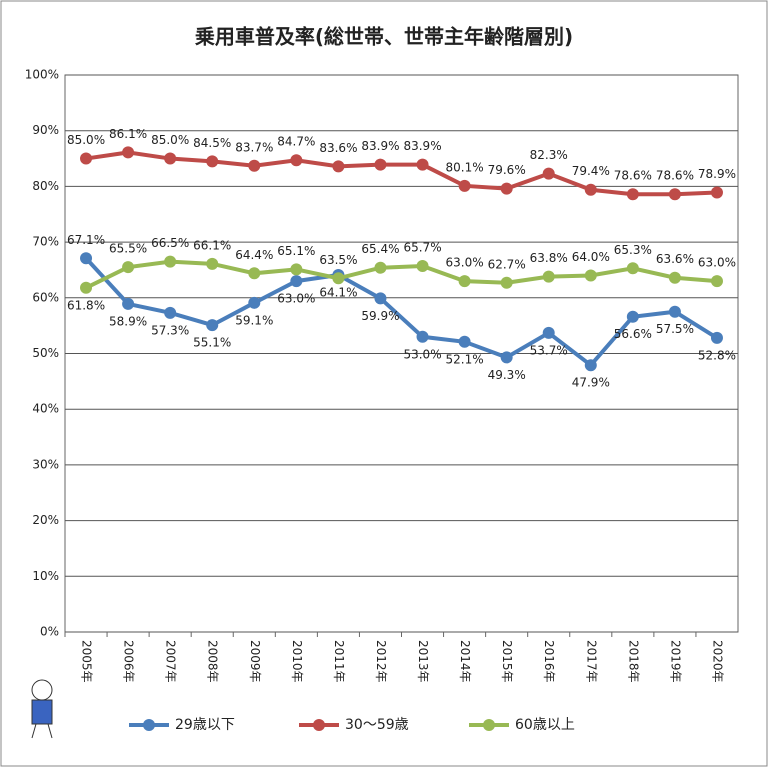  What do you see at coordinates (296, 251) in the screenshot?
I see `data-label: 65.1%` at bounding box center [296, 251].